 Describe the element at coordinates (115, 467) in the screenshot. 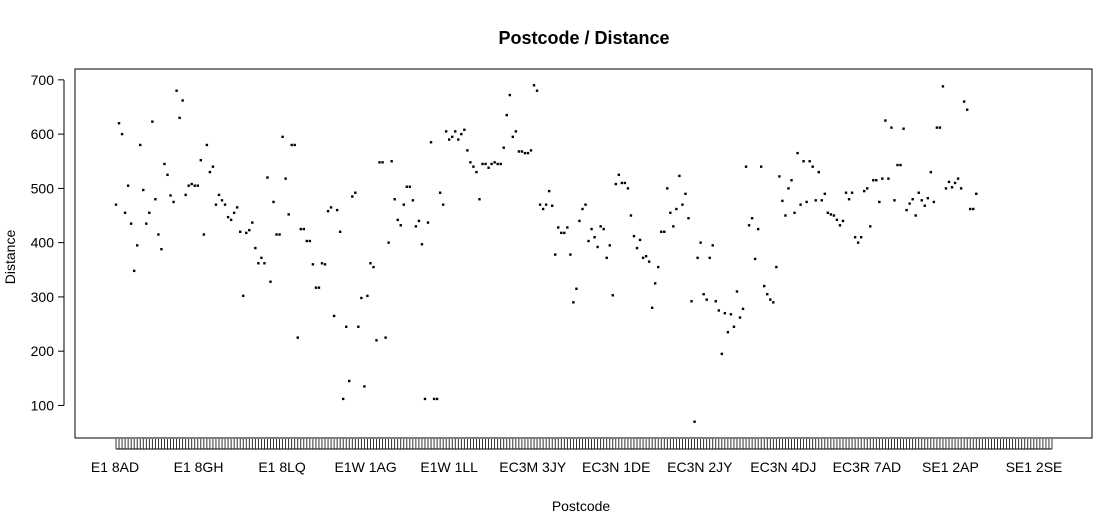

I see `x-tick-label: E1 8AD` at that location.